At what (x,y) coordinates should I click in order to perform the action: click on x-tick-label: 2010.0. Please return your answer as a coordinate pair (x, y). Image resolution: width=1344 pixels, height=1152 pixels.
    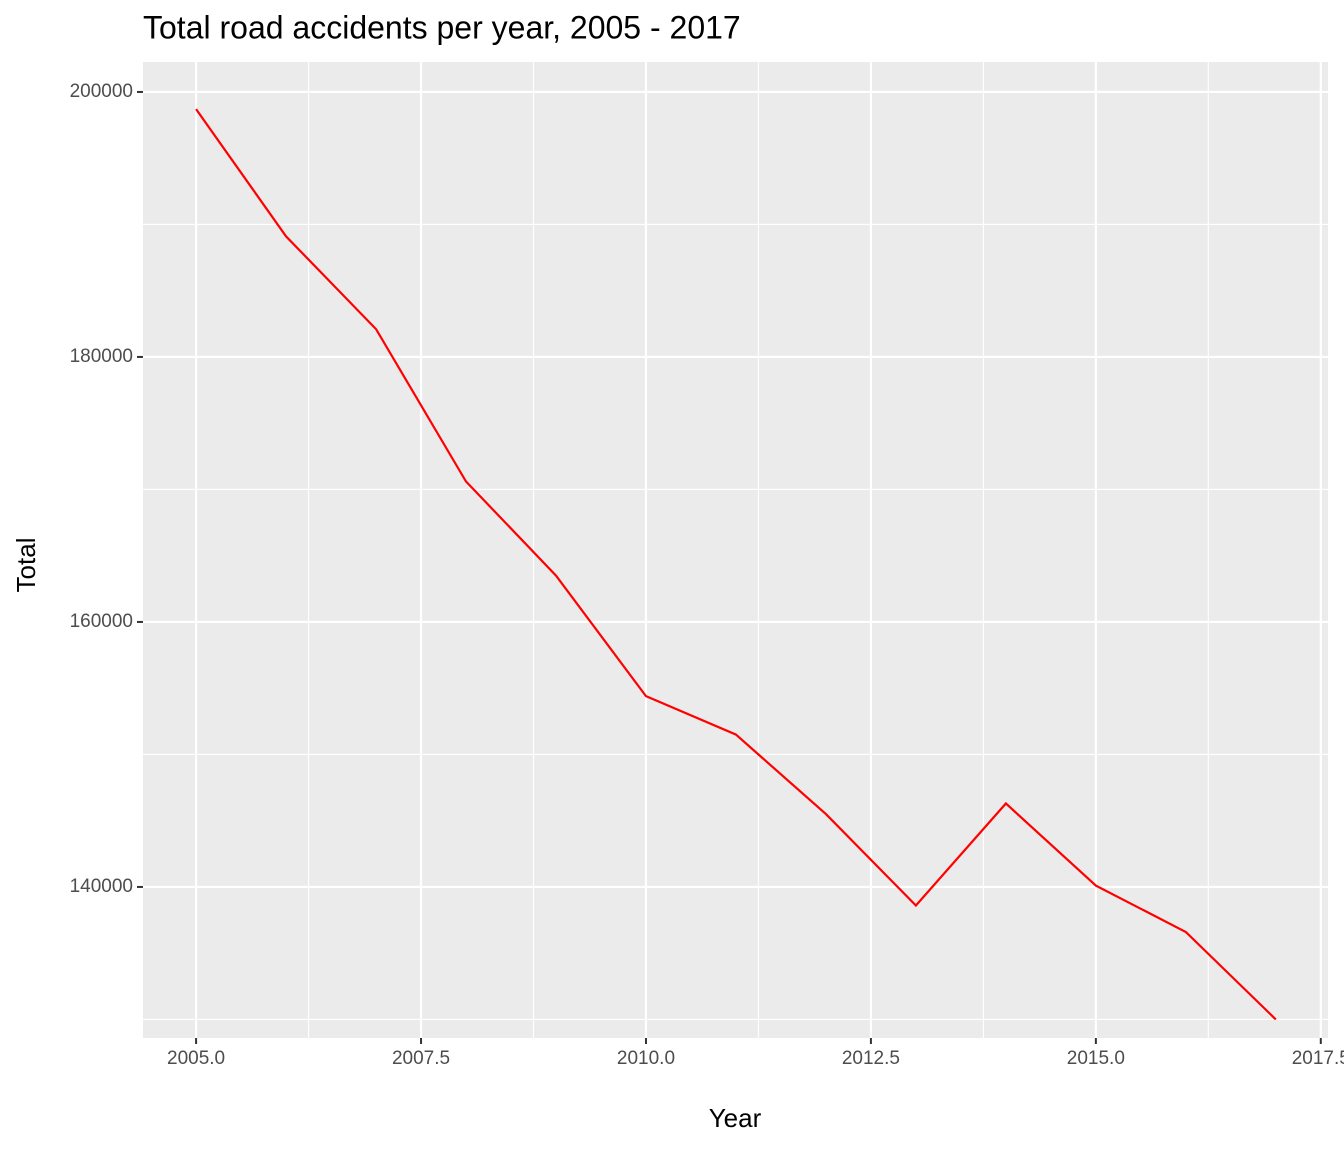
    Looking at the image, I should click on (646, 1058).